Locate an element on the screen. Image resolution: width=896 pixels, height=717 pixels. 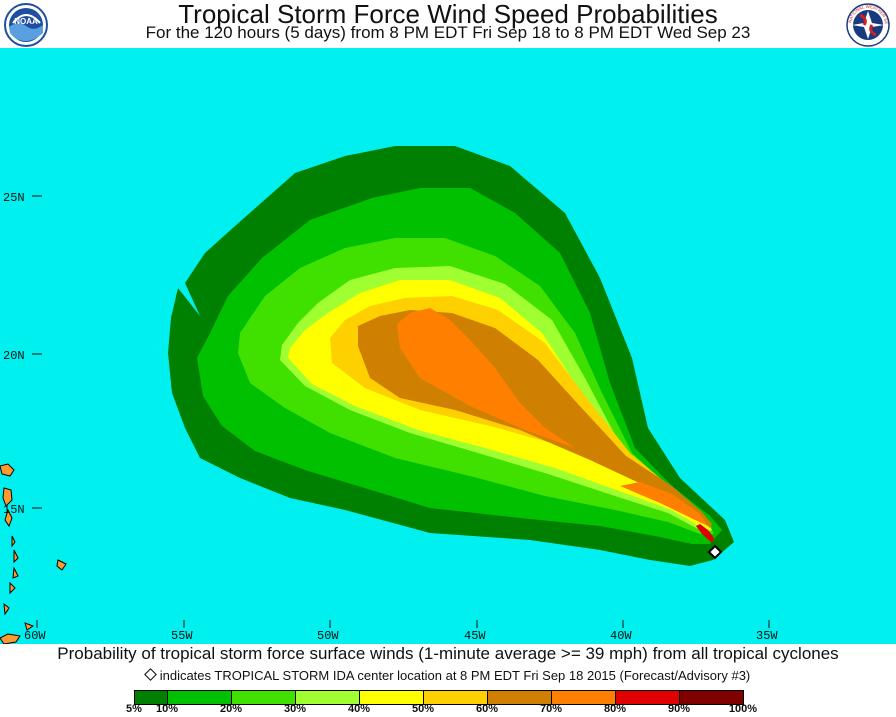
band-80pct is located at coordinates (705, 533).